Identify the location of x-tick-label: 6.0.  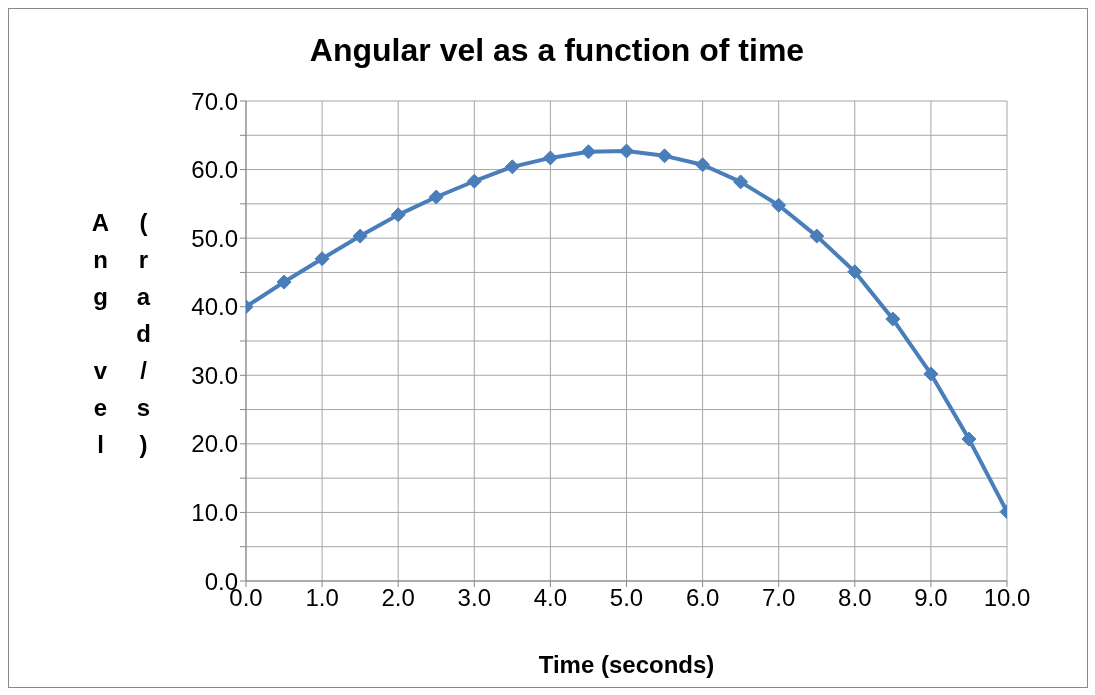
(702, 598).